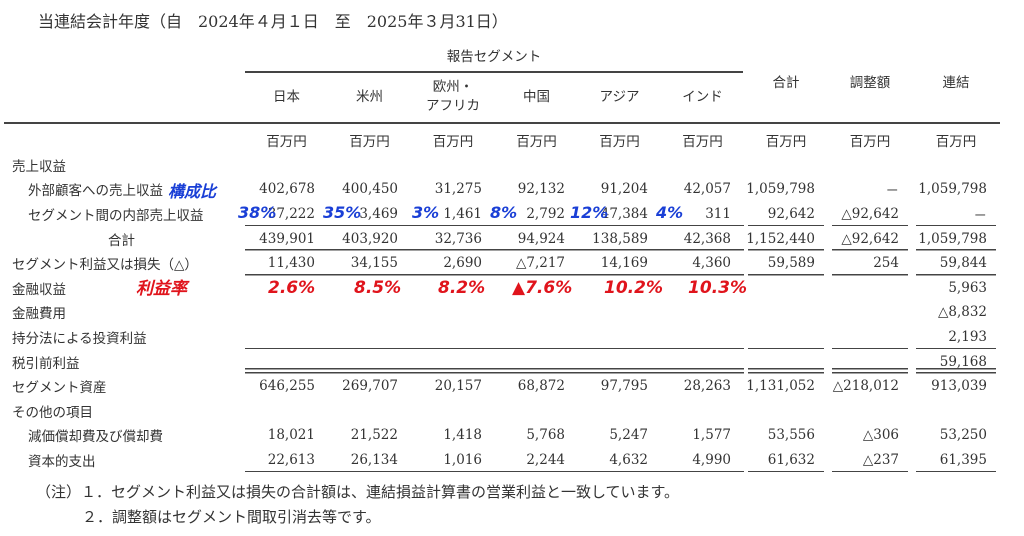  Describe the element at coordinates (619, 263) in the screenshot. I see `cell-value: 14,169` at that location.